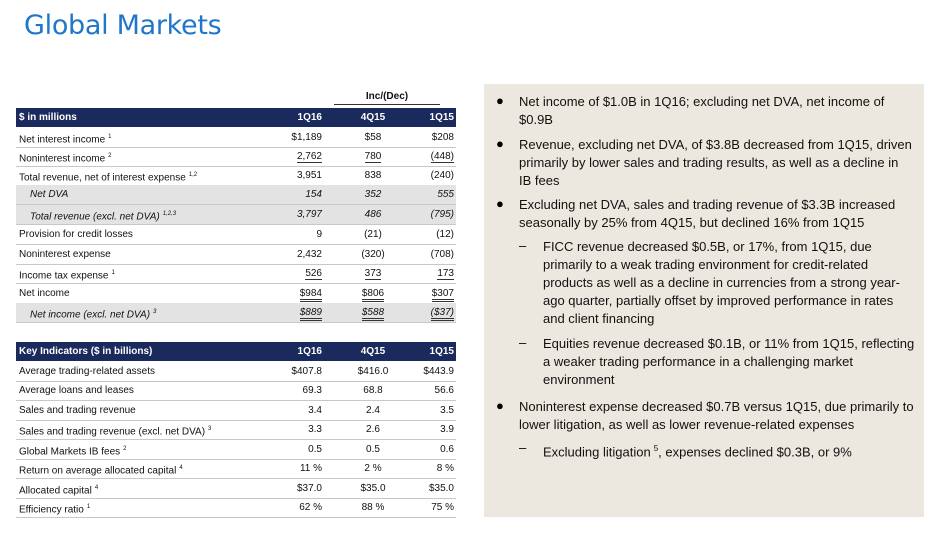  Describe the element at coordinates (95, 217) in the screenshot. I see `row-label: Total revenue (excl. net DVA)` at that location.